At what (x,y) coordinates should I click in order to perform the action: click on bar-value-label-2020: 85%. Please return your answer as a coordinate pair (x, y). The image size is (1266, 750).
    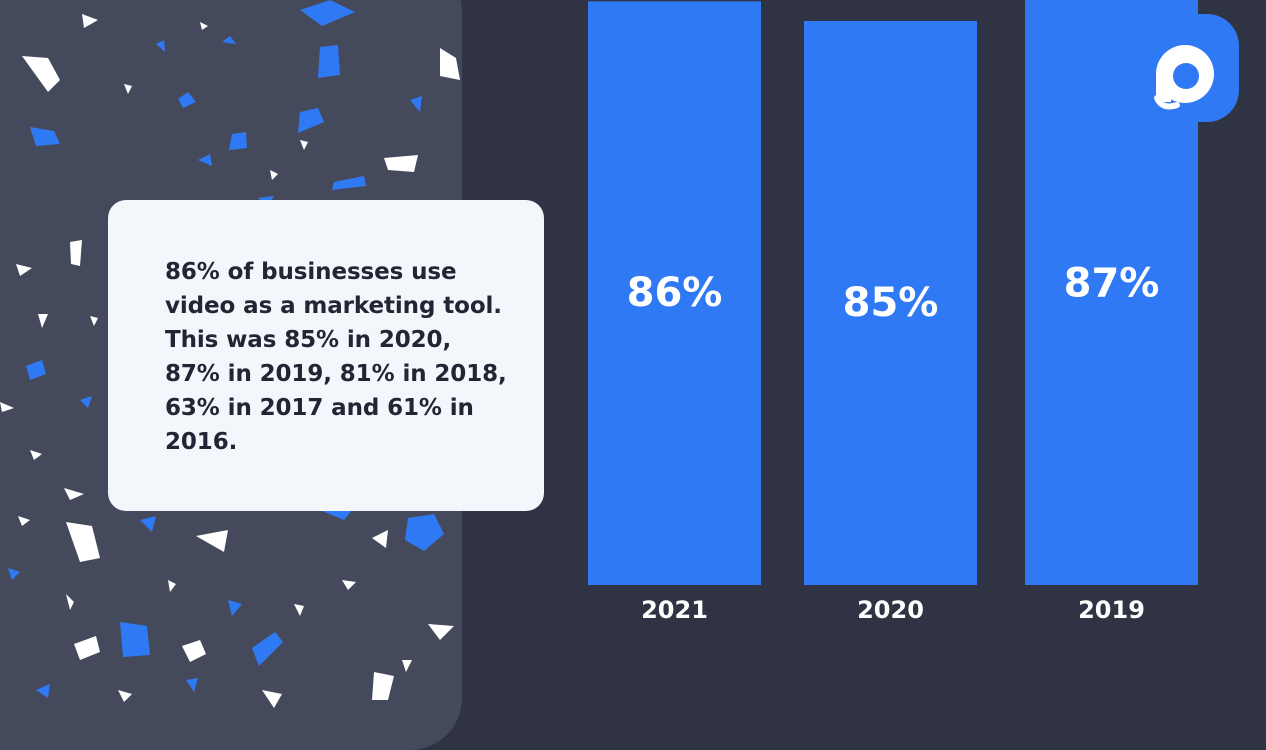
    Looking at the image, I should click on (891, 303).